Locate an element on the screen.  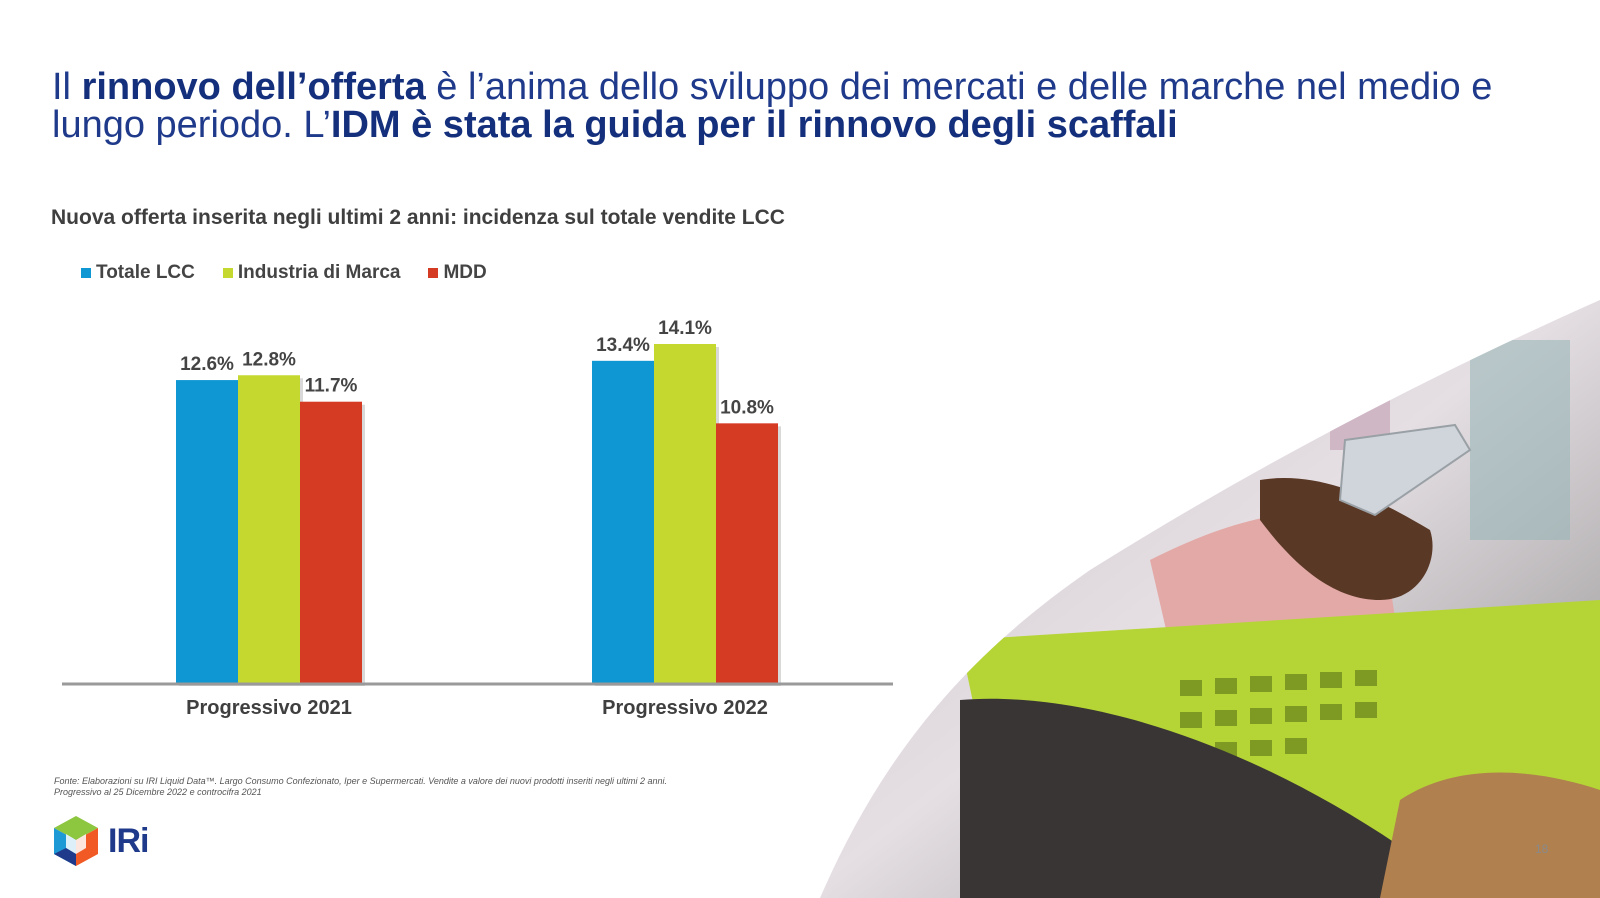
legend-item-industria-di-marca: Industria di Marca is located at coordinates (311, 273).